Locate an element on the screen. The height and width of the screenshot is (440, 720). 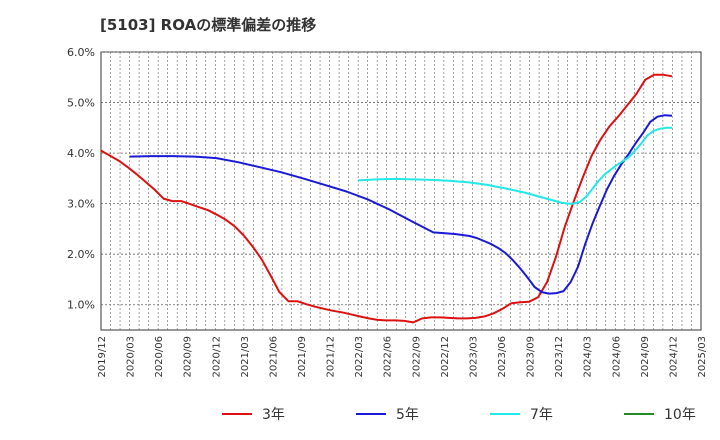
x-tick-label: 2022/12 is located at coordinates (445, 357).